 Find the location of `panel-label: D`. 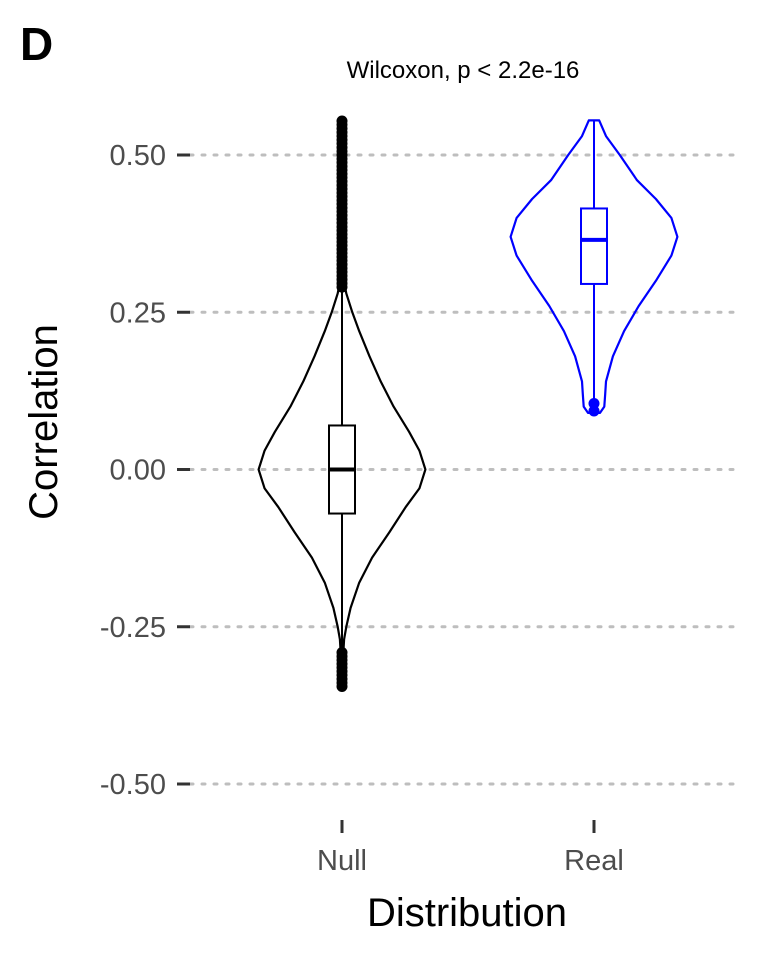

panel-label: D is located at coordinates (36, 44).